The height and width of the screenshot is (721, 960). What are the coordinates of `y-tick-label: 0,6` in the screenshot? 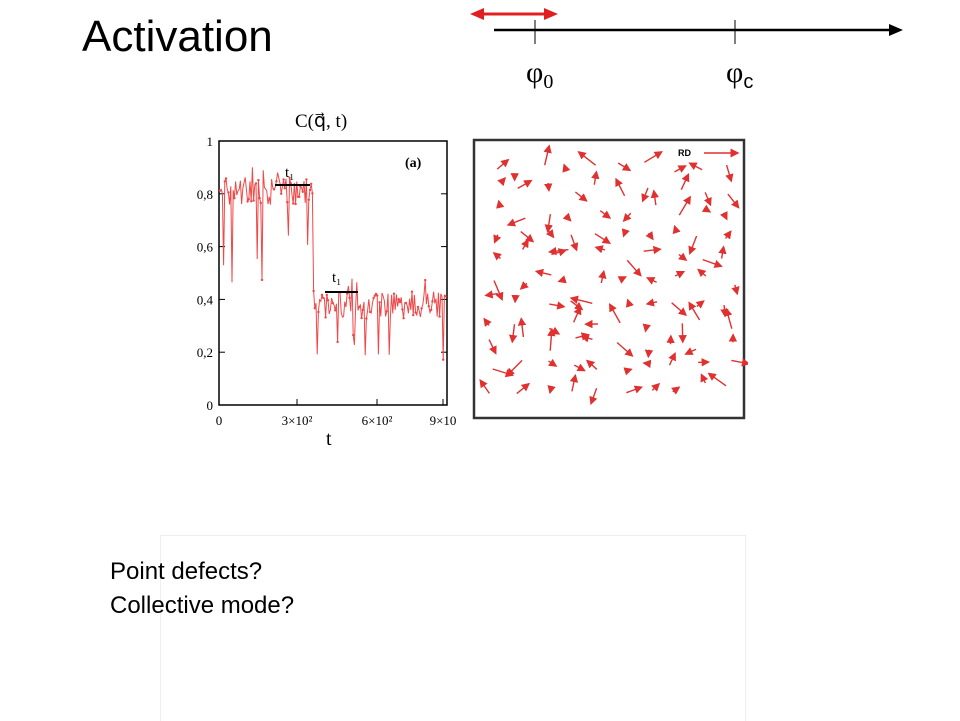 It's located at (205, 247).